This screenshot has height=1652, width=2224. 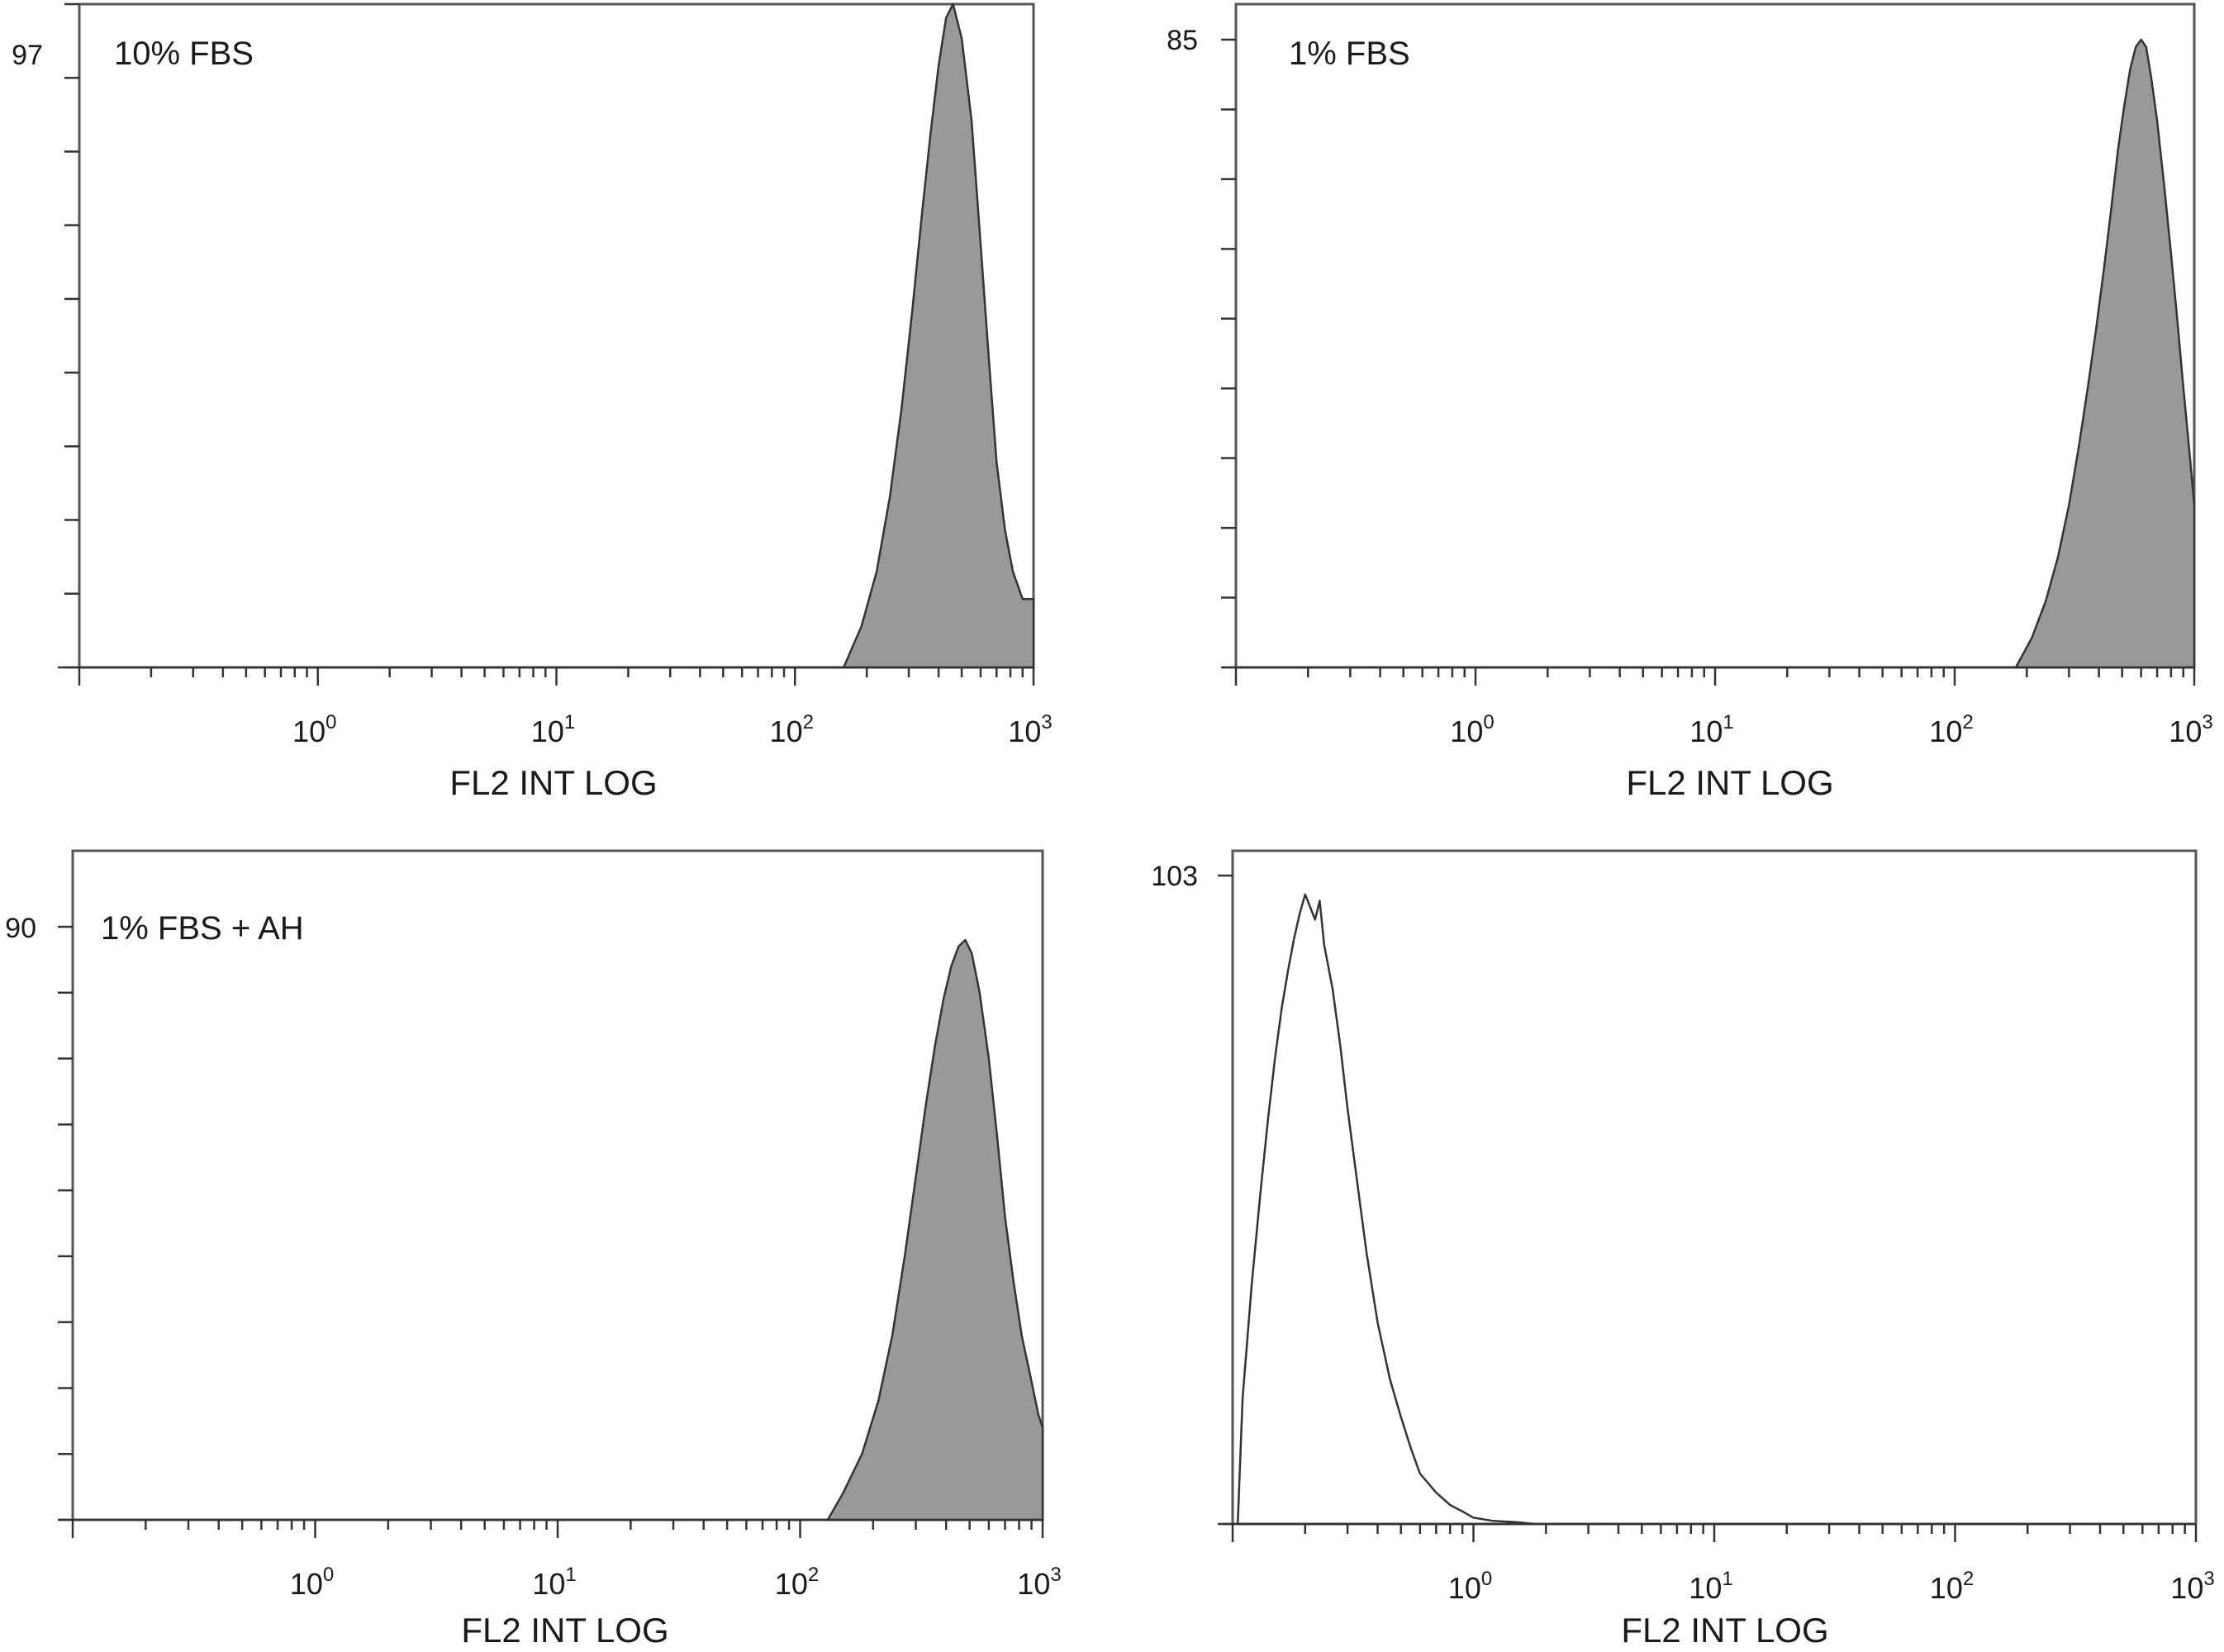 What do you see at coordinates (1174, 876) in the screenshot?
I see `y-max-label: 103` at bounding box center [1174, 876].